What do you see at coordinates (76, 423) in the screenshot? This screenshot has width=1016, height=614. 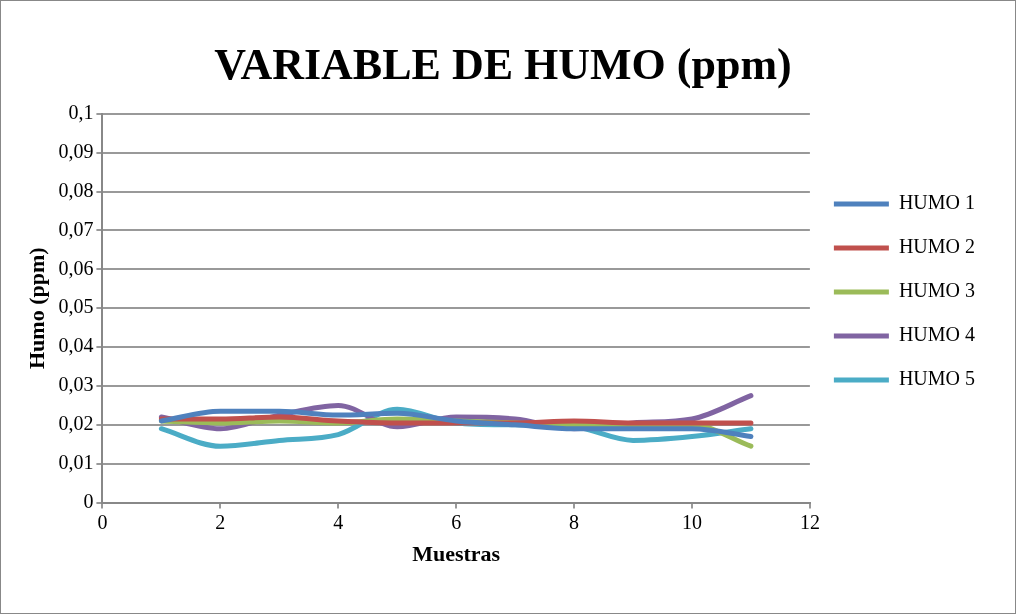 I see `y-tick-label: 0,02` at bounding box center [76, 423].